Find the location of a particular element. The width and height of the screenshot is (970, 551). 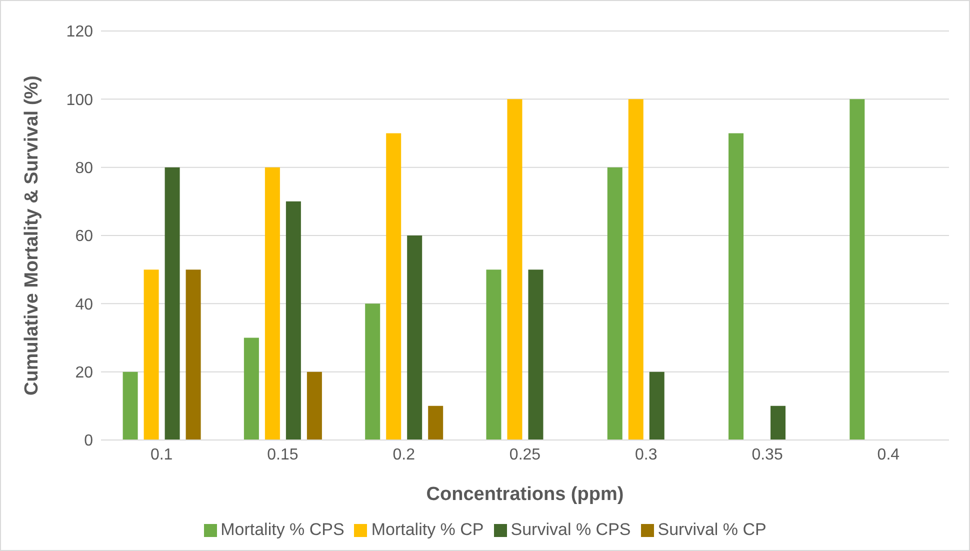

x-tick-label: 0.25 is located at coordinates (525, 455).